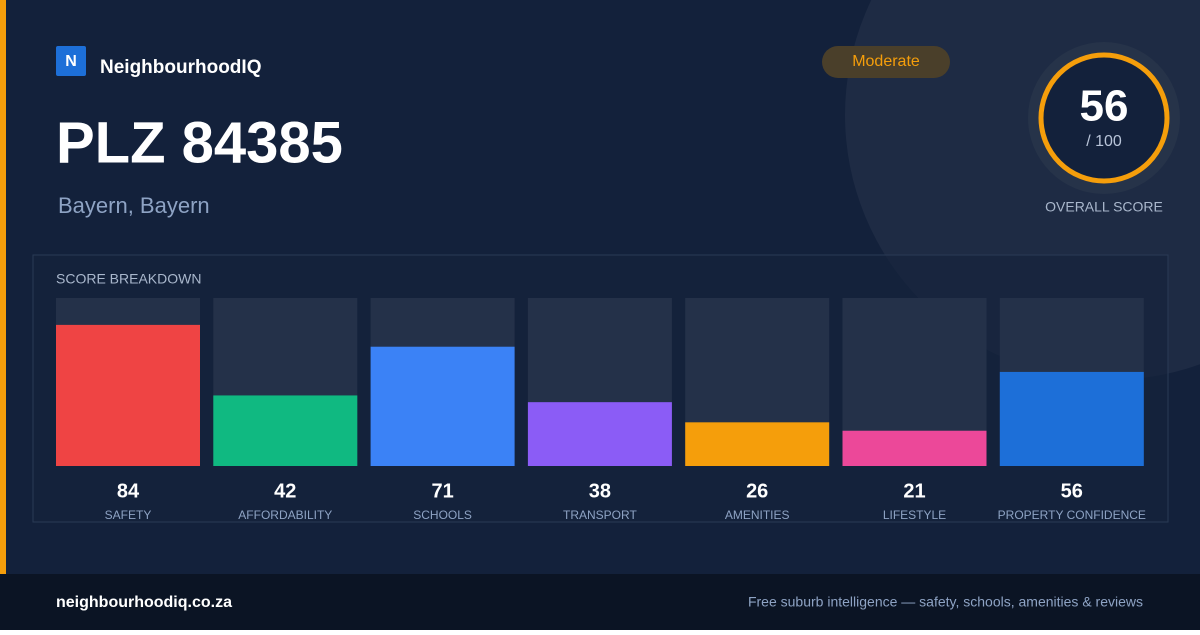 Image resolution: width=1200 pixels, height=635 pixels. I want to click on logo-letter: N, so click(71, 61).